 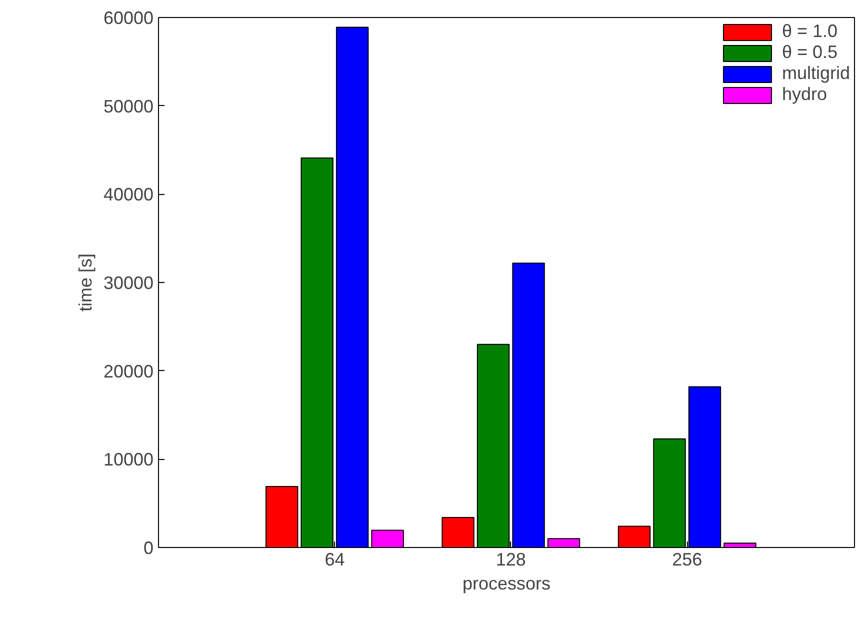 What do you see at coordinates (148, 548) in the screenshot?
I see `y-tick-label: 0` at bounding box center [148, 548].